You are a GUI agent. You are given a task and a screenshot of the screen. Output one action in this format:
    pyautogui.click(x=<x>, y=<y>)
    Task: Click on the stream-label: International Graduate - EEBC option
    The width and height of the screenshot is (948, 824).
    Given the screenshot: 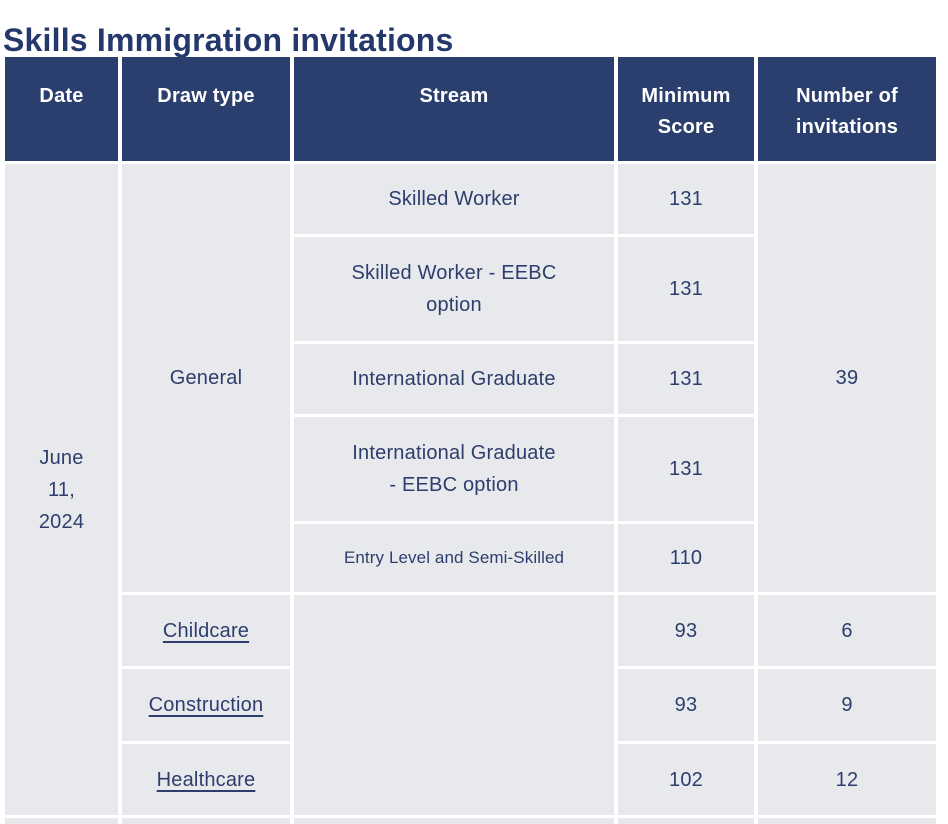 What is the action you would take?
    pyautogui.click(x=454, y=469)
    